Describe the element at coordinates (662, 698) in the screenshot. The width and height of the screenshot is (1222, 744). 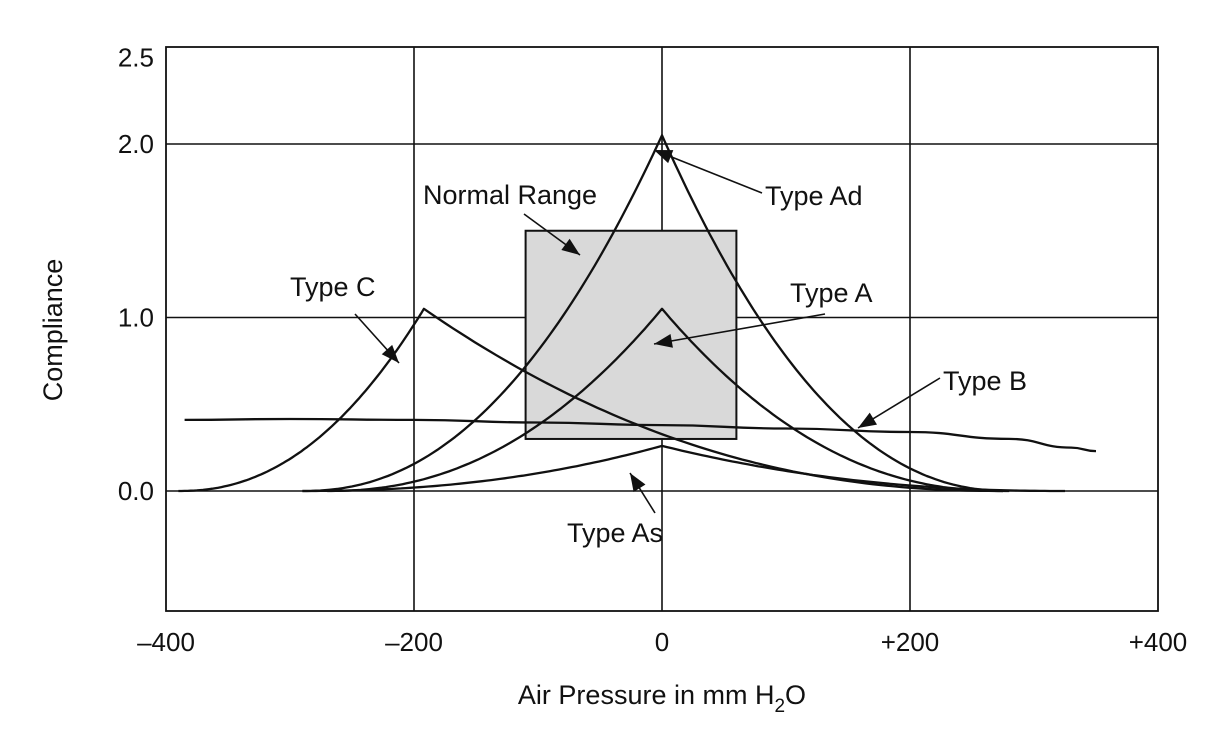
I see `x-axis-label: Air Pressure in mm H2O` at that location.